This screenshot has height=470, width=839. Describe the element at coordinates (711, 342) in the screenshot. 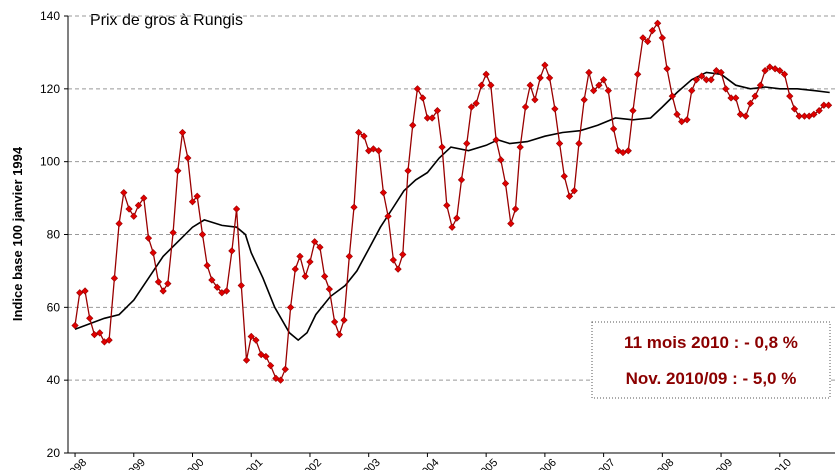

I see `annotation: 11 mois 2010 : - 0,8 %` at that location.